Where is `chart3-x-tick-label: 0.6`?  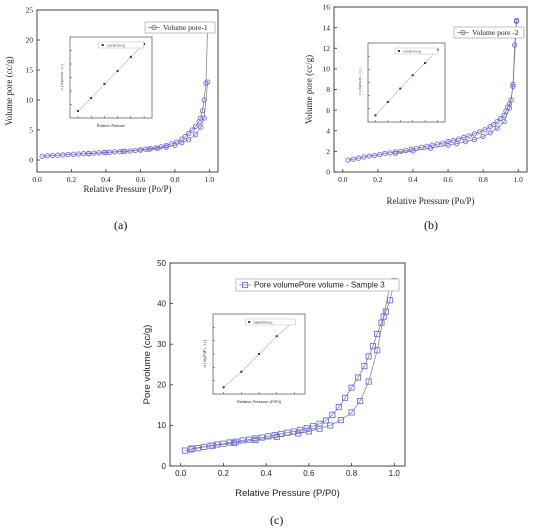 chart3-x-tick-label: 0.6 is located at coordinates (309, 473).